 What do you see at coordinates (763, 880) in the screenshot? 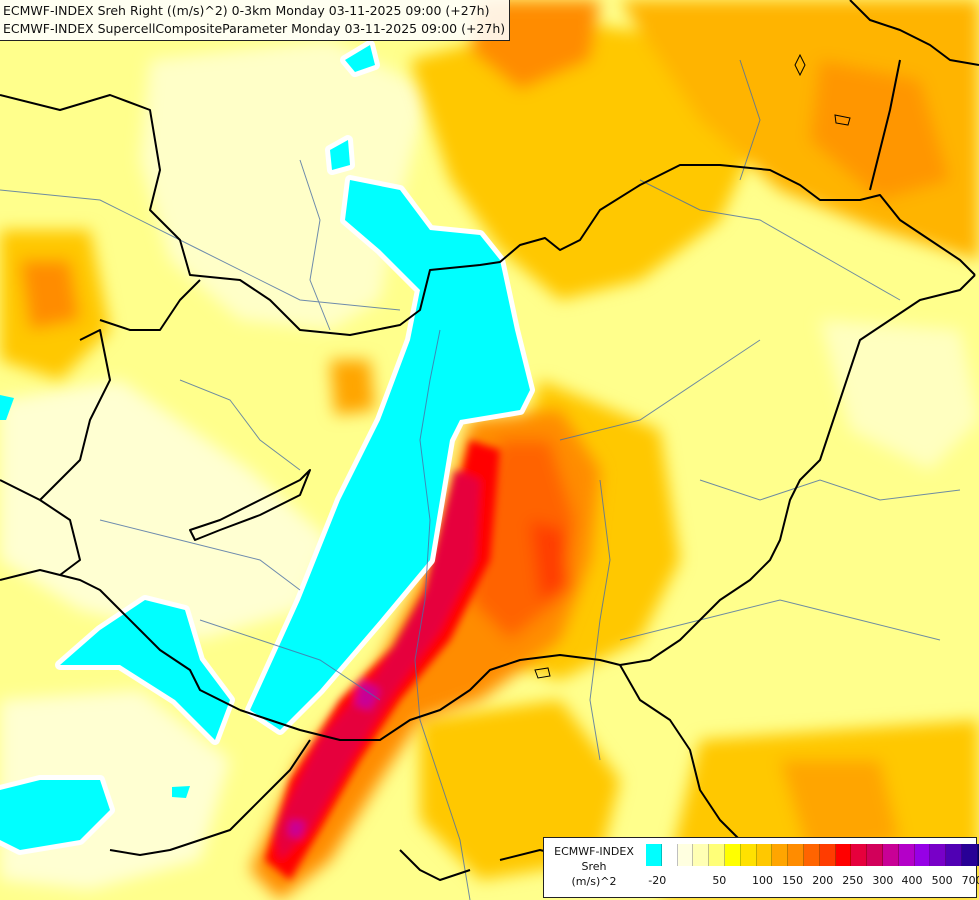
I see `legend-tick-label: 100` at bounding box center [763, 880].